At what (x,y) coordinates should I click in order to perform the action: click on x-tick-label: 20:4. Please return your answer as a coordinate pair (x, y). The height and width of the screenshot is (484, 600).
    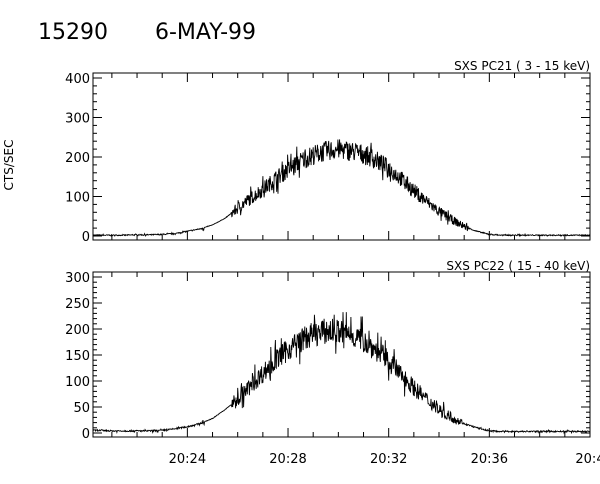
    Looking at the image, I should click on (587, 459).